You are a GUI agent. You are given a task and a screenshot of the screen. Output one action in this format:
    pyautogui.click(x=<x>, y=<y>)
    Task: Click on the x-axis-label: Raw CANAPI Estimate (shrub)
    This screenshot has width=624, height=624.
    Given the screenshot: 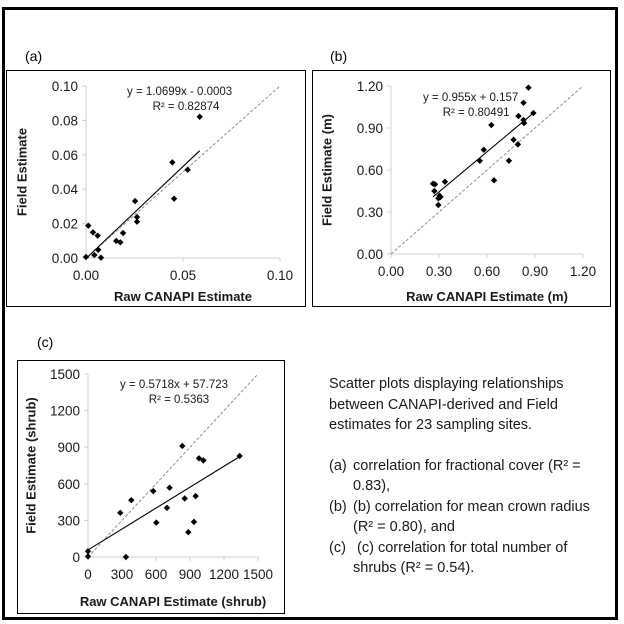 What is the action you would take?
    pyautogui.click(x=173, y=601)
    